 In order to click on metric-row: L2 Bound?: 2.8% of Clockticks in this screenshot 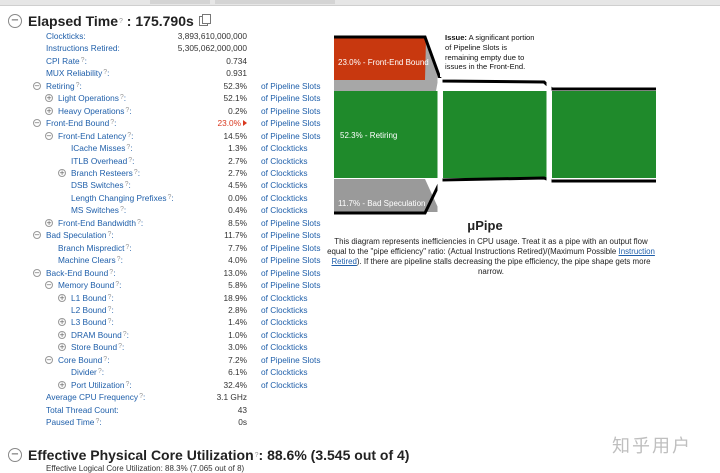, I will do `click(165, 310)`.